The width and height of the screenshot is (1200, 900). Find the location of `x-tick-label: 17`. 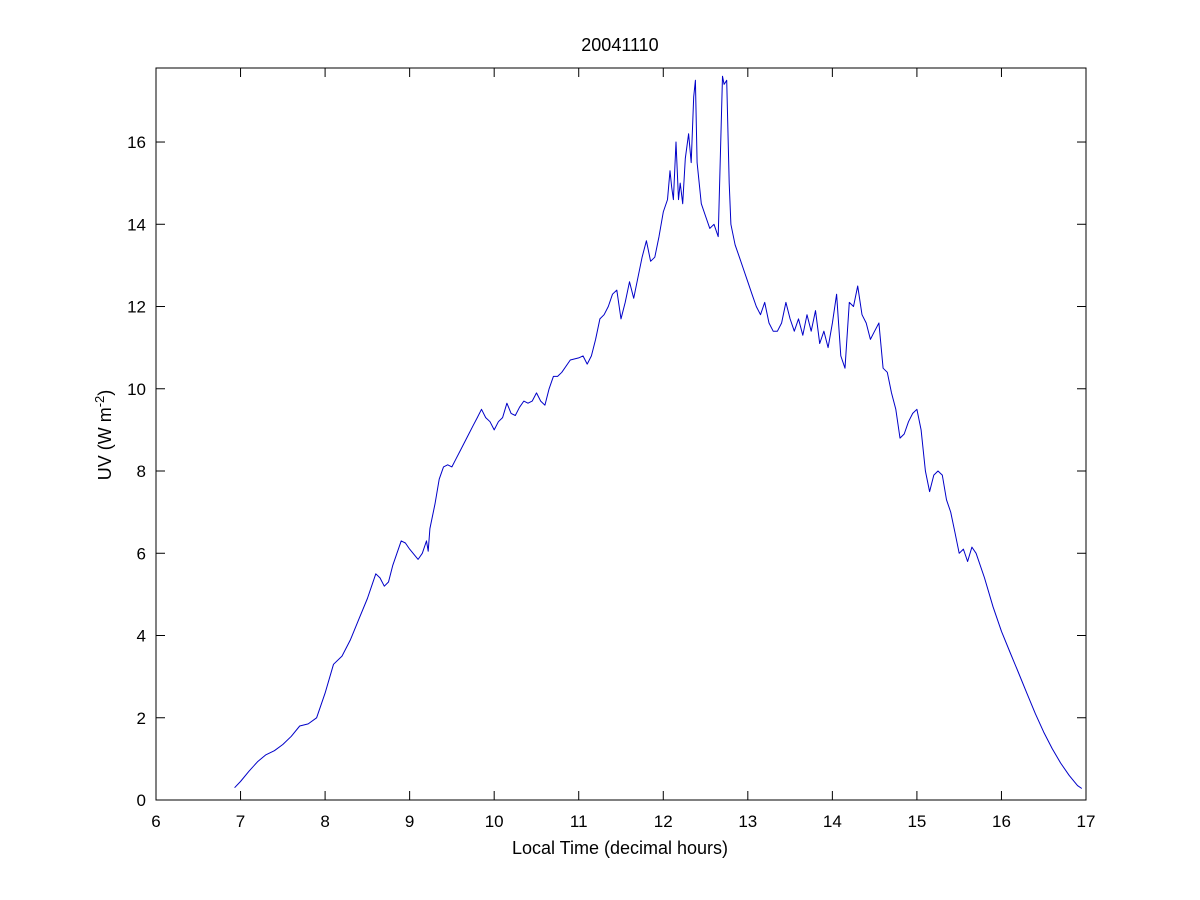

x-tick-label: 17 is located at coordinates (1086, 821).